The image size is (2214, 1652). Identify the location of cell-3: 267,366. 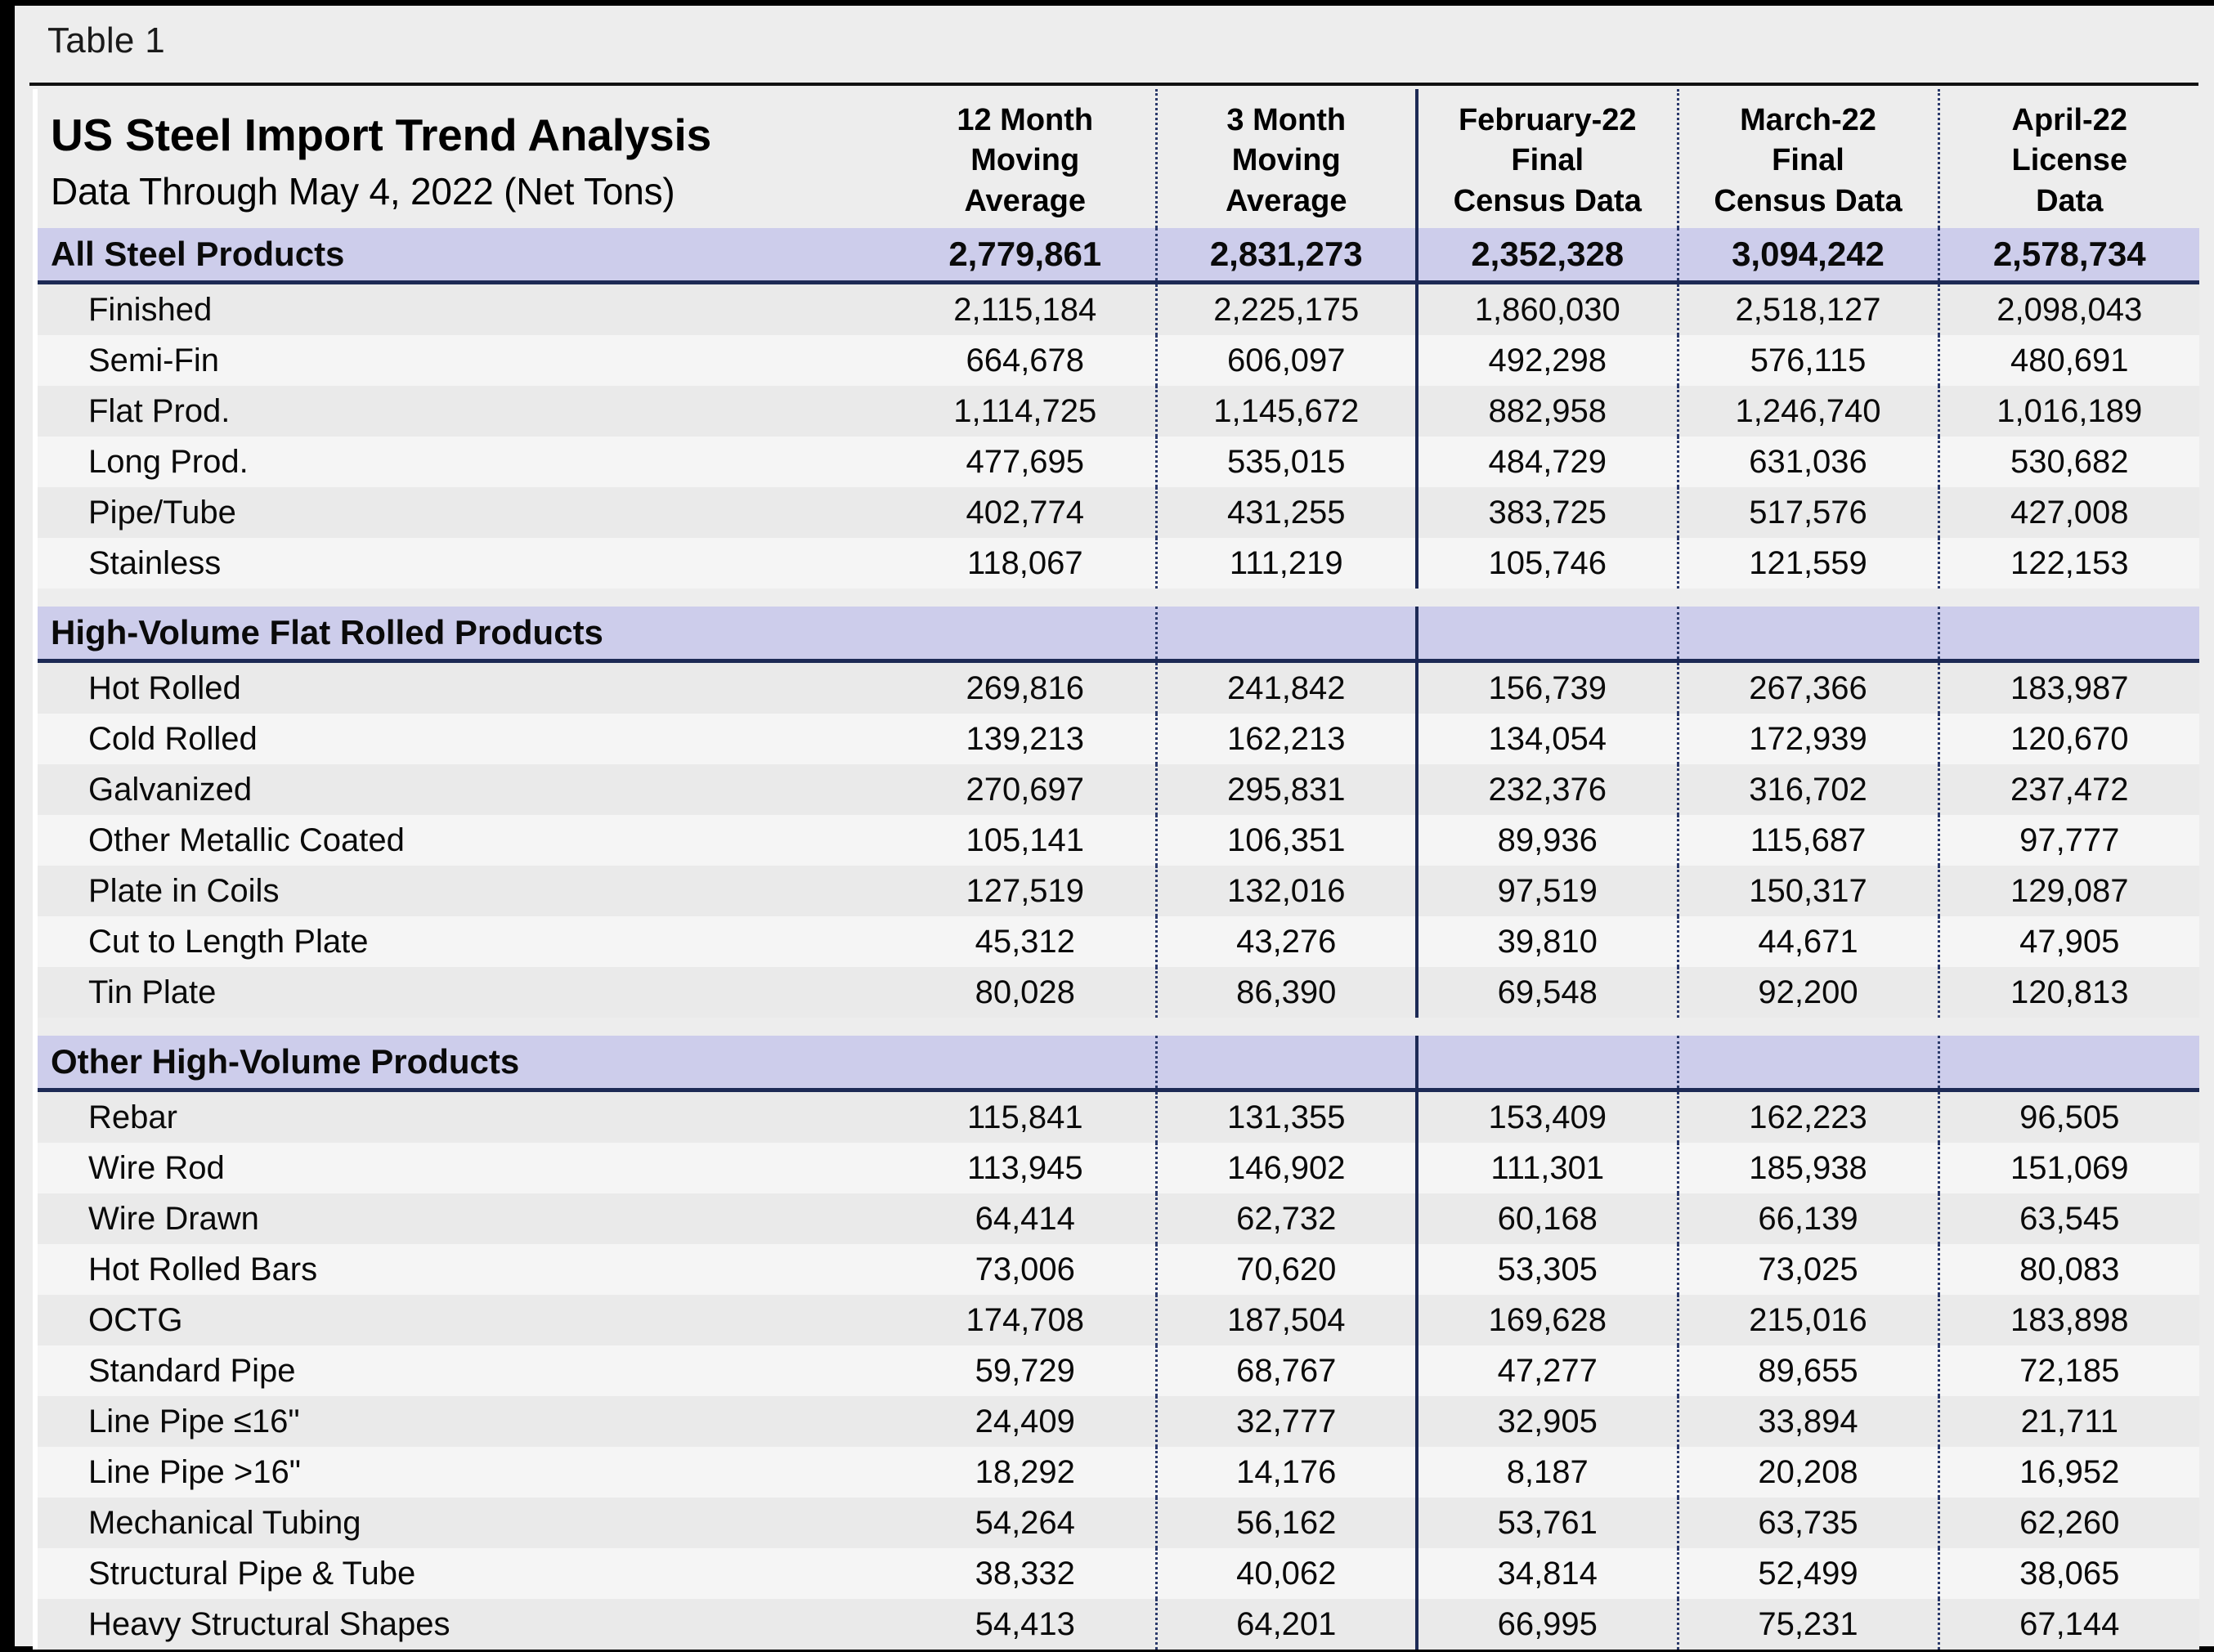
(1807, 687).